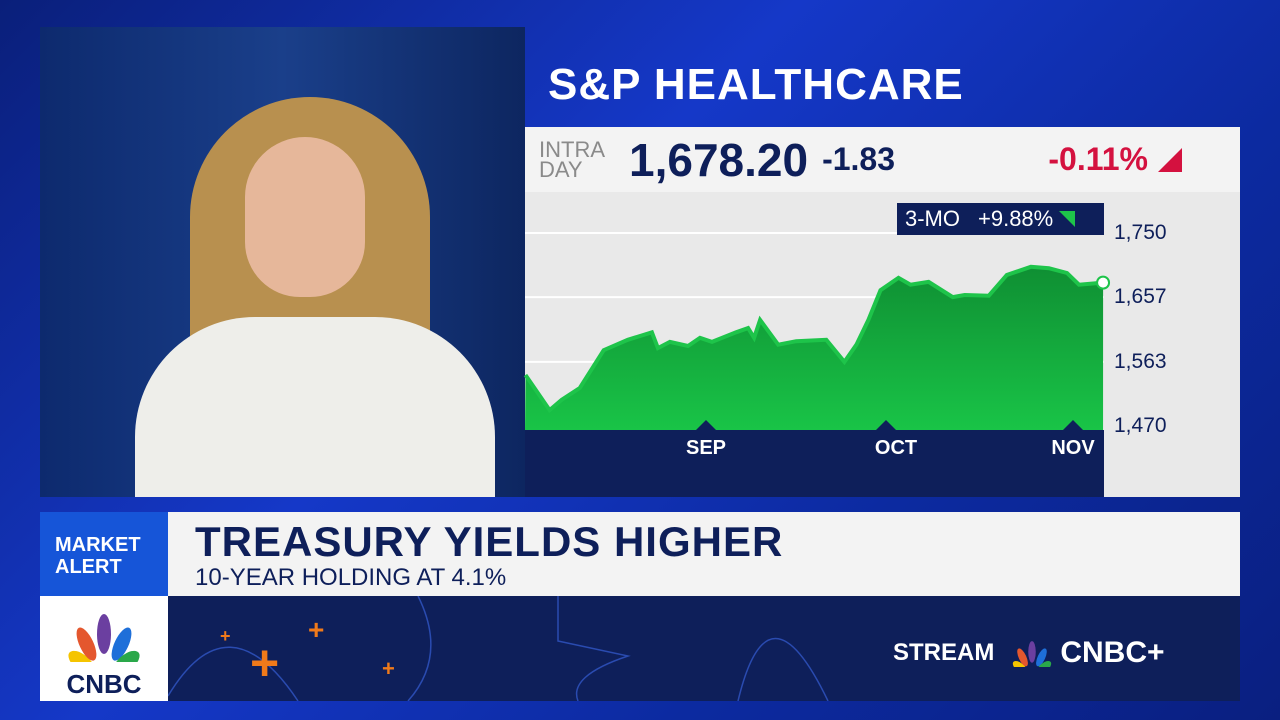  Describe the element at coordinates (1067, 219) in the screenshot. I see `up-triangle-icon` at that location.